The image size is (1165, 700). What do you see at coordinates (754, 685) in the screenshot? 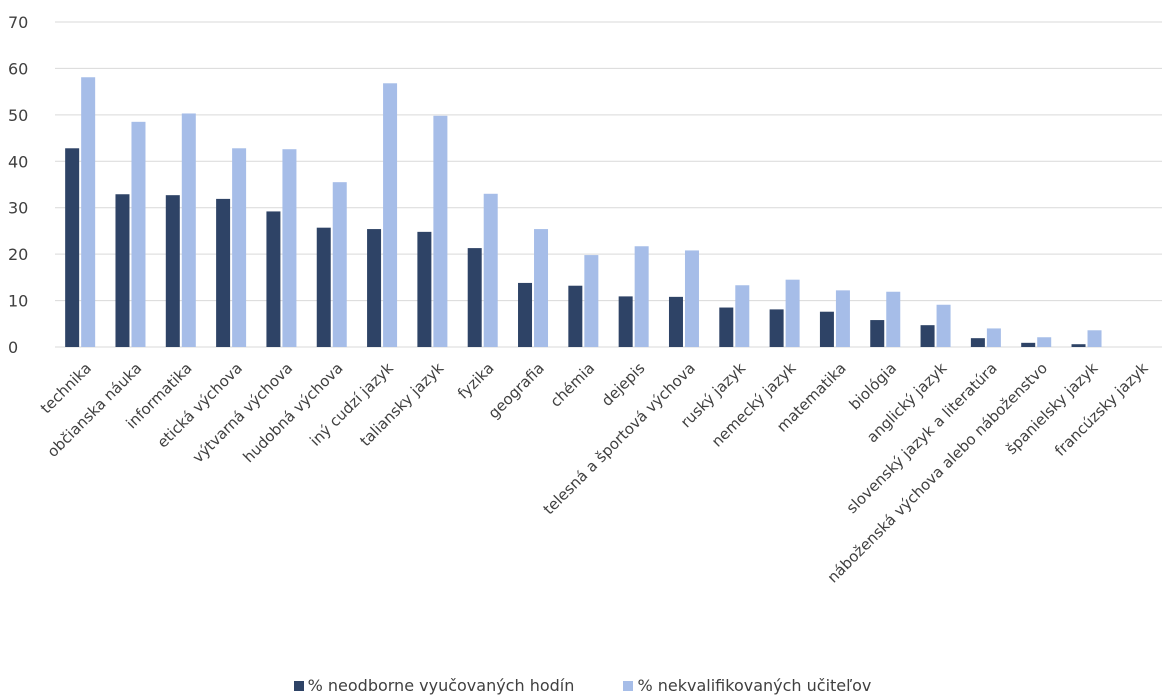
I see `legend-label-series-2: % nekvalifikovaných učiteľov` at bounding box center [754, 685].